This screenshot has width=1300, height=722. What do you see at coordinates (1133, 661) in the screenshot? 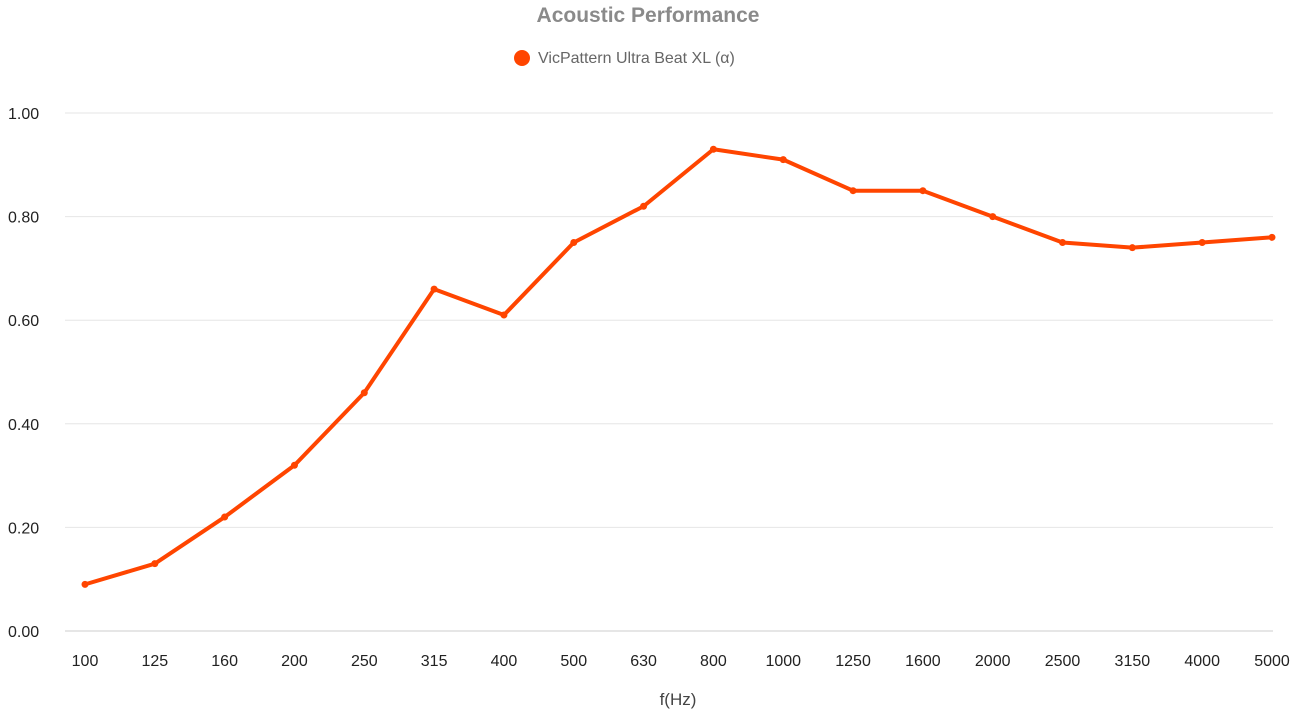
I see `x-tick-label: 3150` at bounding box center [1133, 661].